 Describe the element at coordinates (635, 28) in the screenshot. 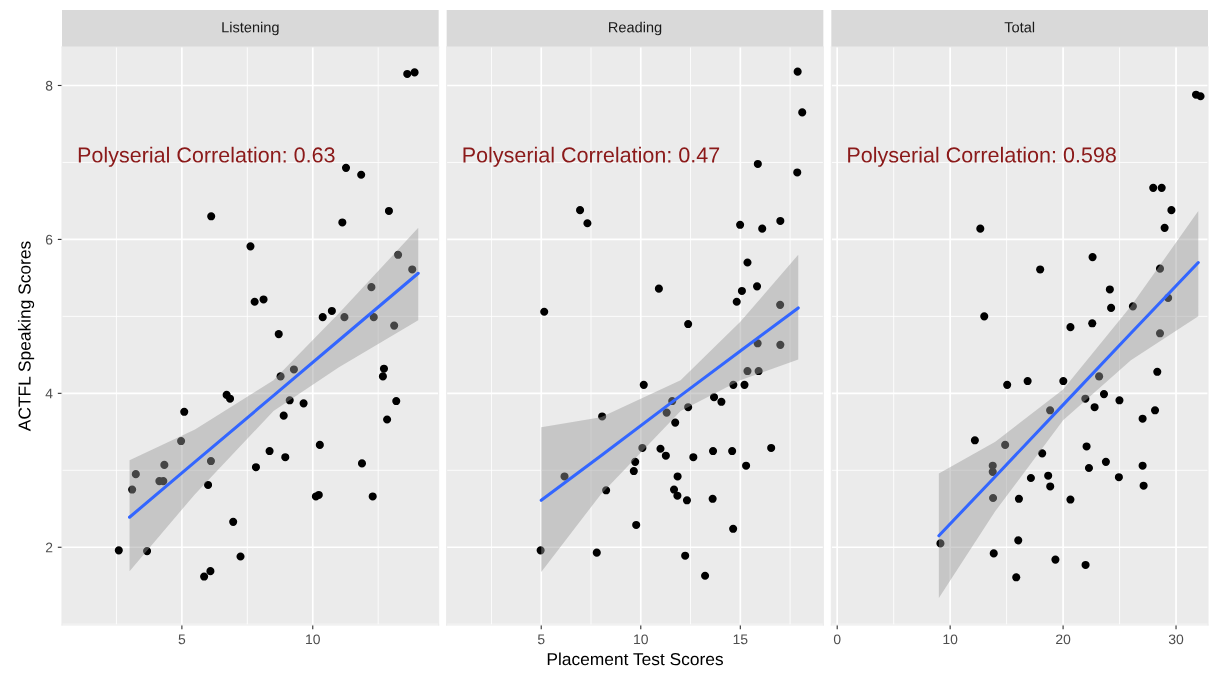

I see `chart-title: Reading` at that location.